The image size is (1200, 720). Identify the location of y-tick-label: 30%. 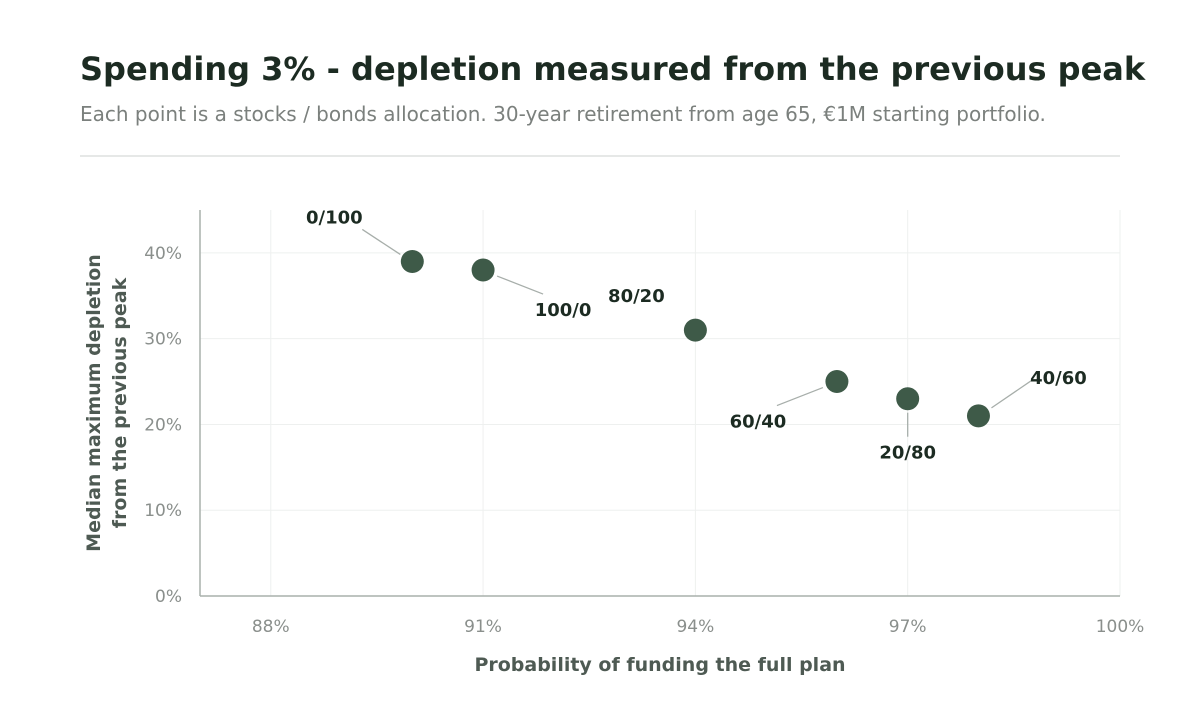
(163, 340).